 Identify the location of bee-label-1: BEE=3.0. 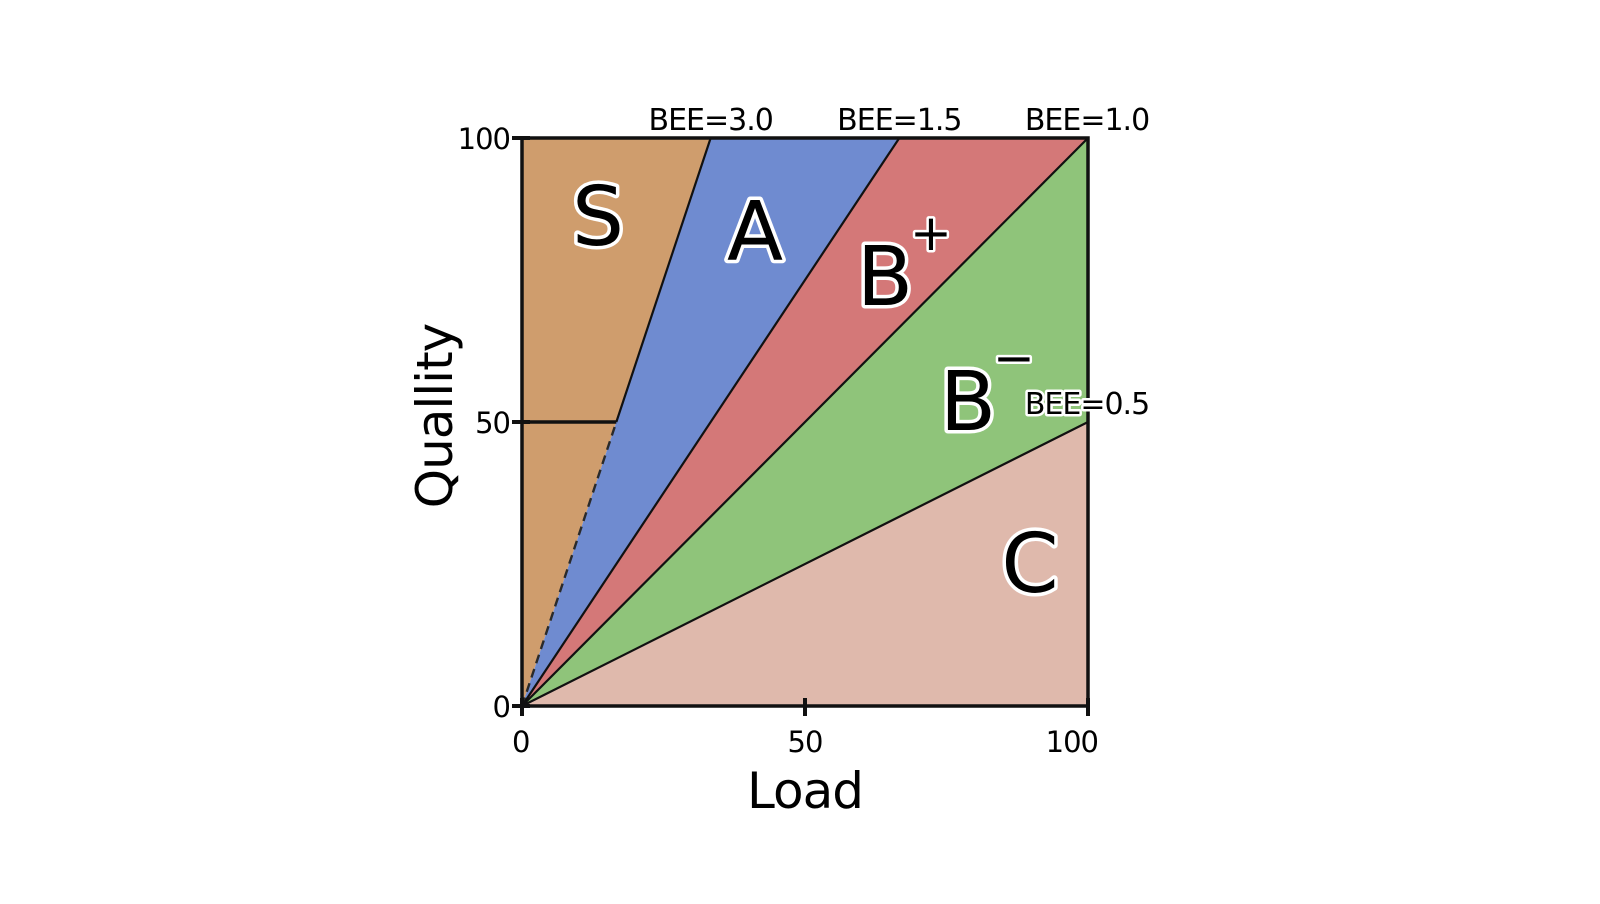
(710, 120).